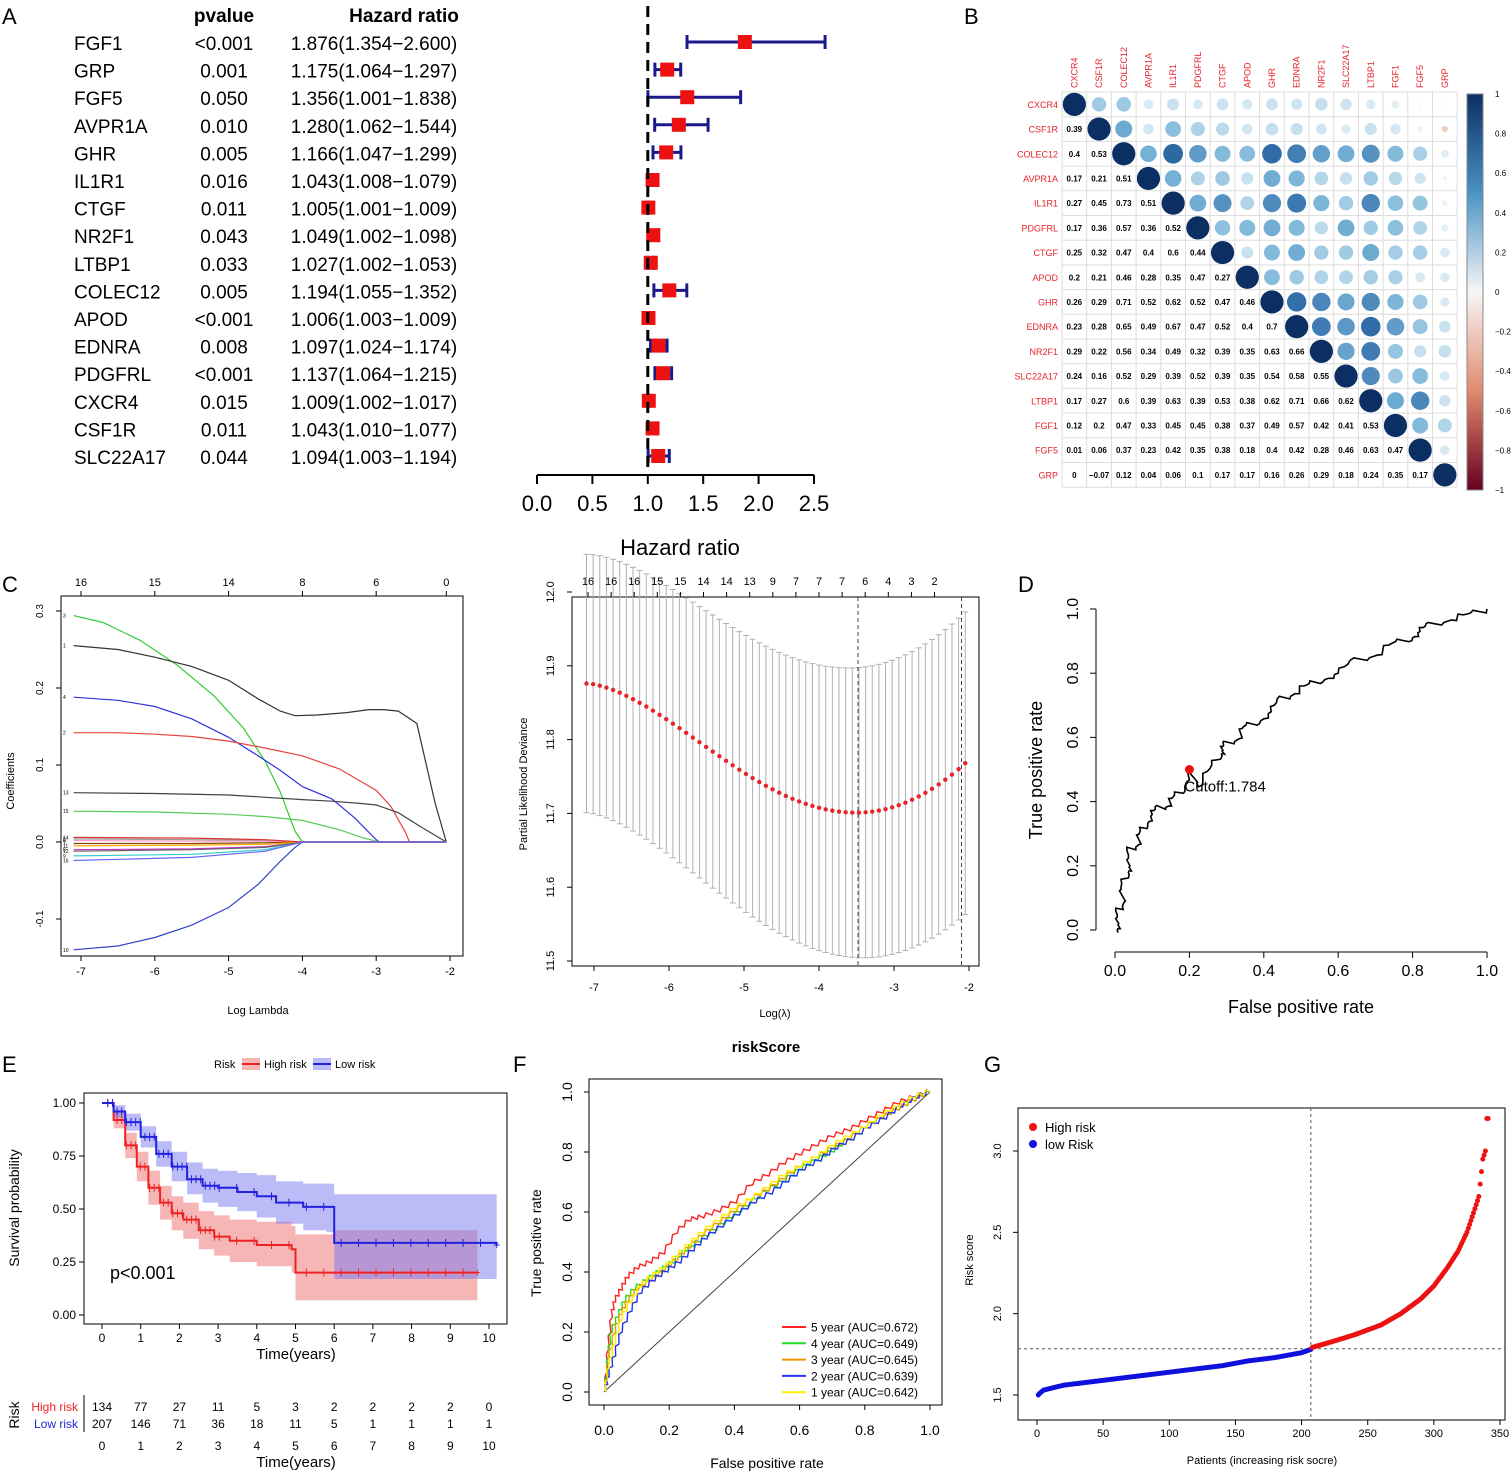 Image resolution: width=1511 pixels, height=1472 pixels. What do you see at coordinates (224, 348) in the screenshot?
I see `pvalue-label: 0.008` at bounding box center [224, 348].